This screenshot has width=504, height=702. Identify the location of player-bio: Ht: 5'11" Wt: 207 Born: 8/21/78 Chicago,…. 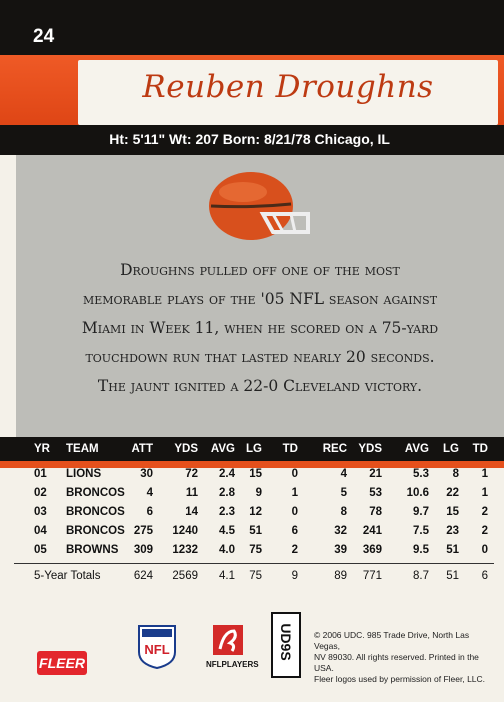
(249, 139).